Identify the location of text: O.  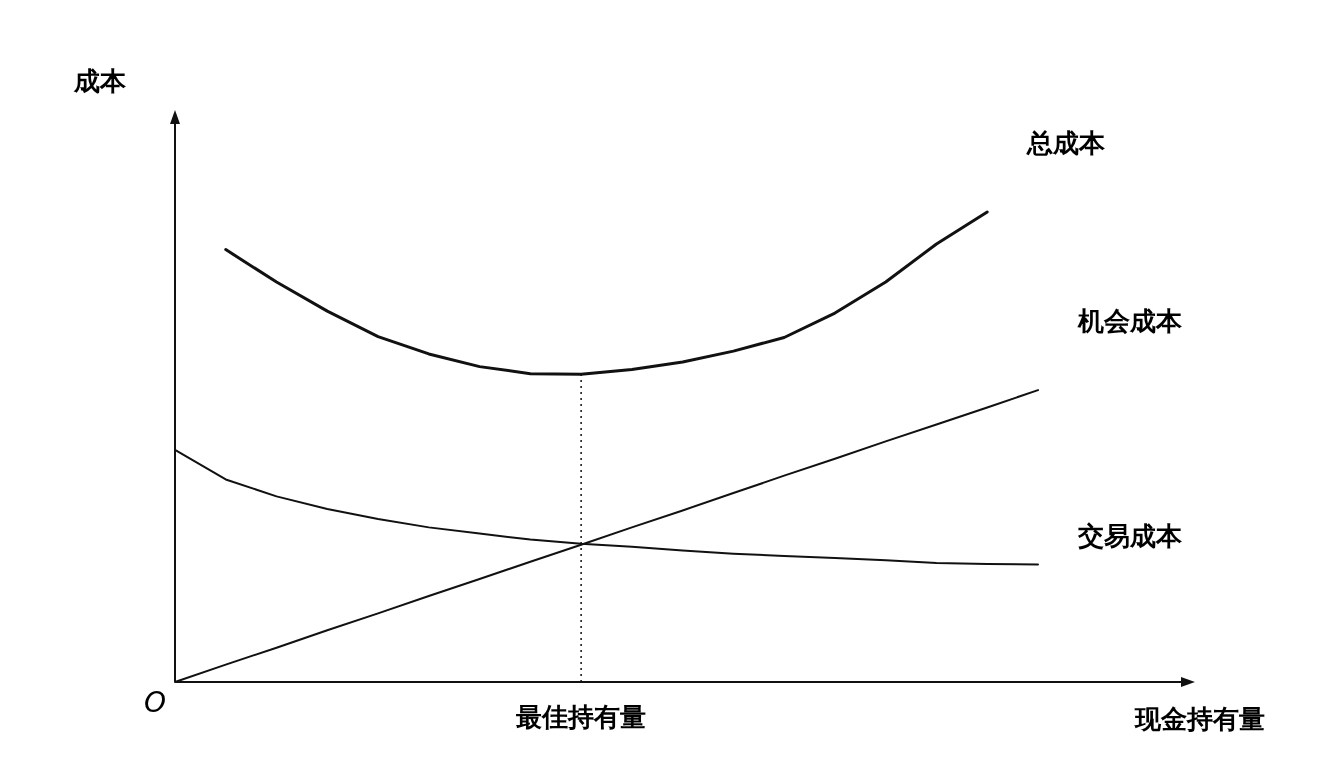
(155, 702).